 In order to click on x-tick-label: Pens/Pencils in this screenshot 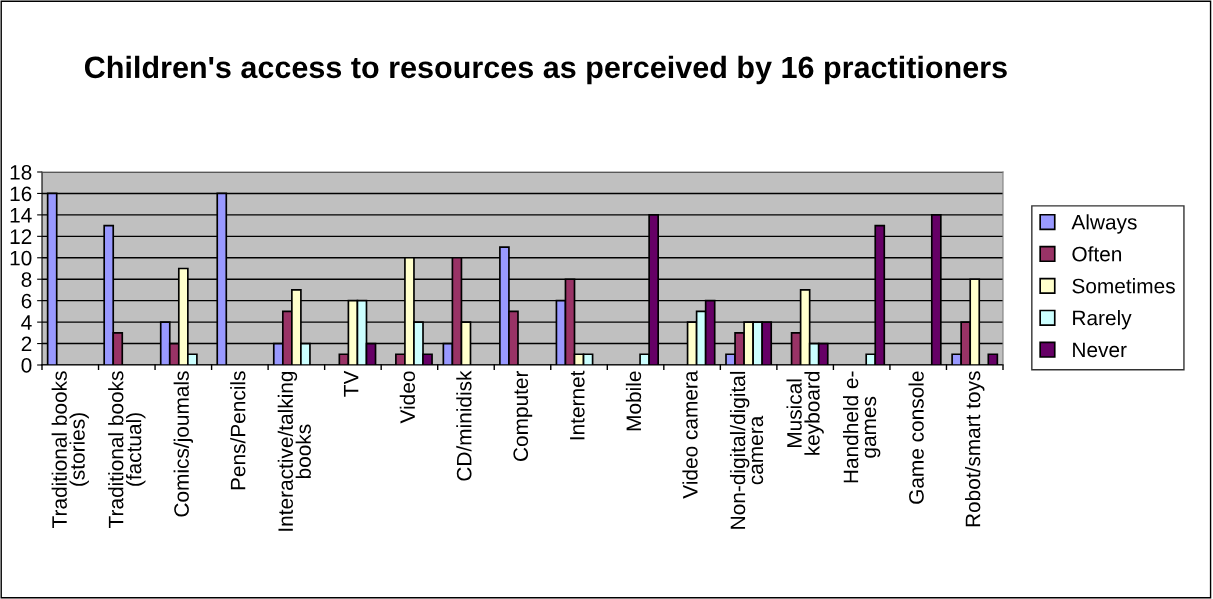, I will do `click(238, 430)`.